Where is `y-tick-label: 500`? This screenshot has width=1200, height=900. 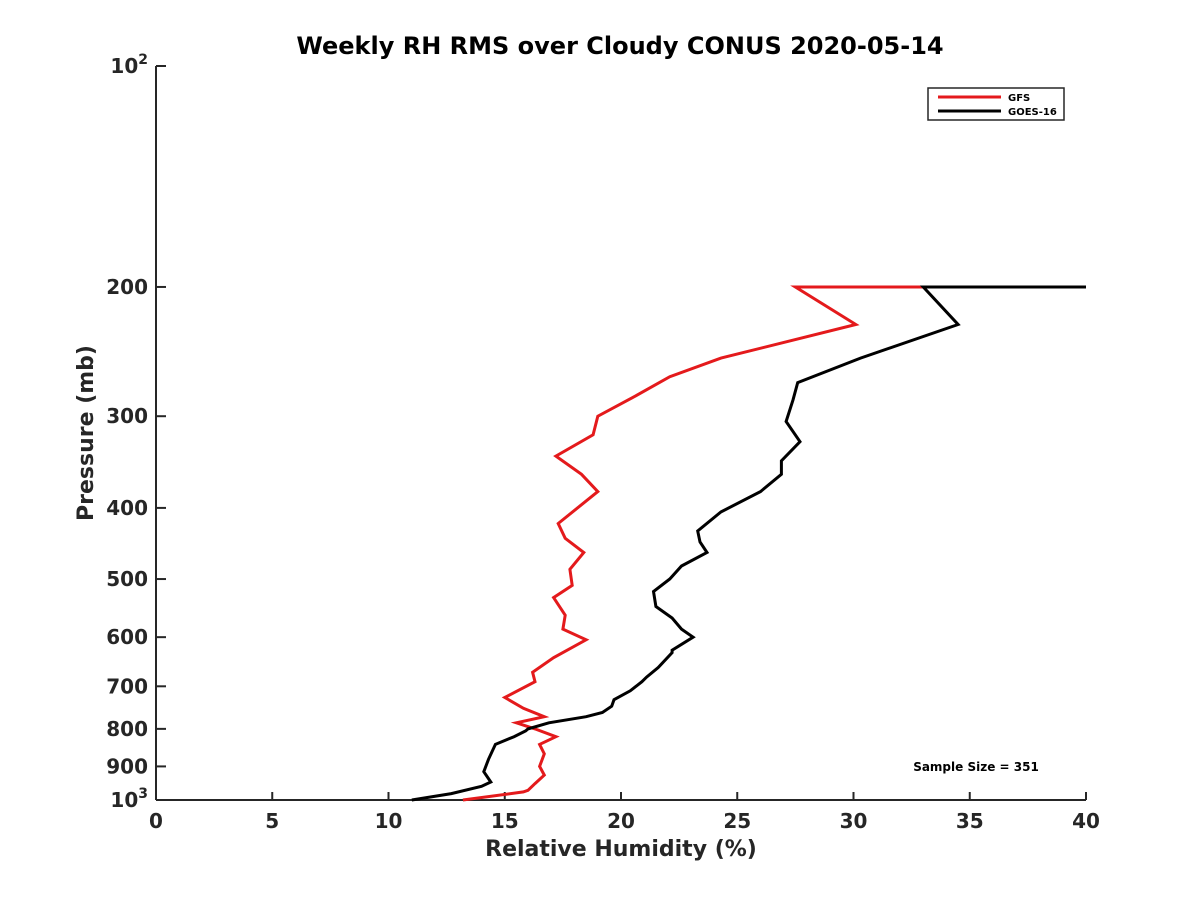
y-tick-label: 500 is located at coordinates (127, 579).